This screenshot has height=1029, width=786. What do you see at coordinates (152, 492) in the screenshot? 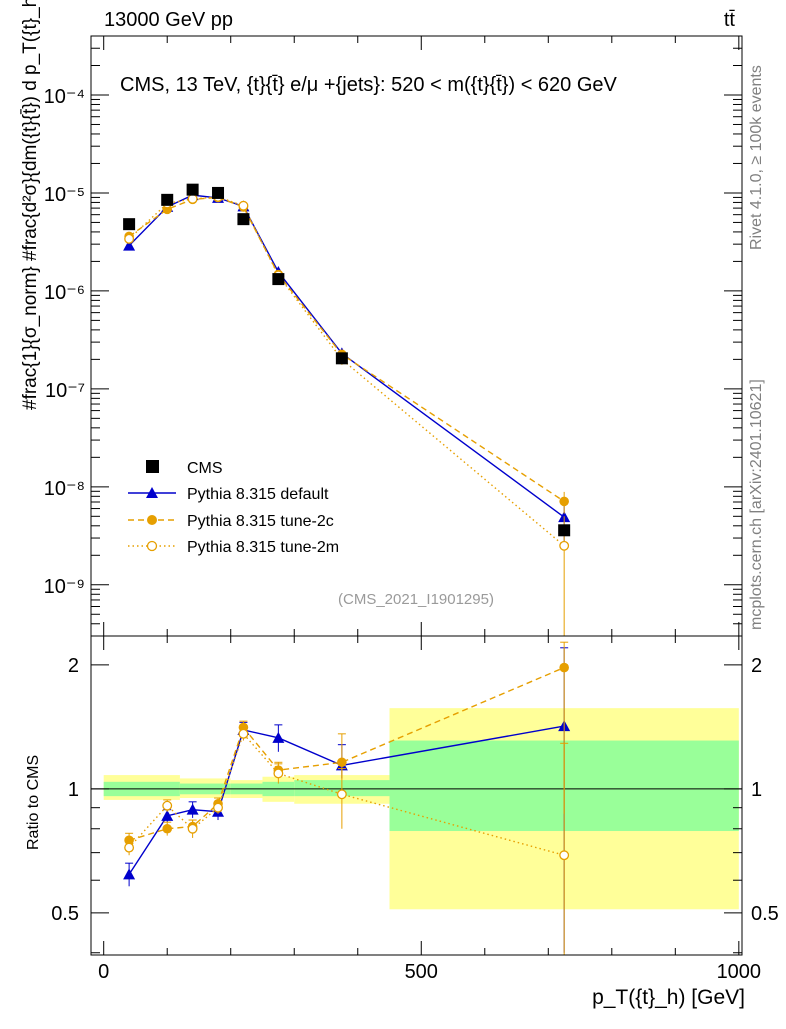
I see `legend-marker-default` at bounding box center [152, 492].